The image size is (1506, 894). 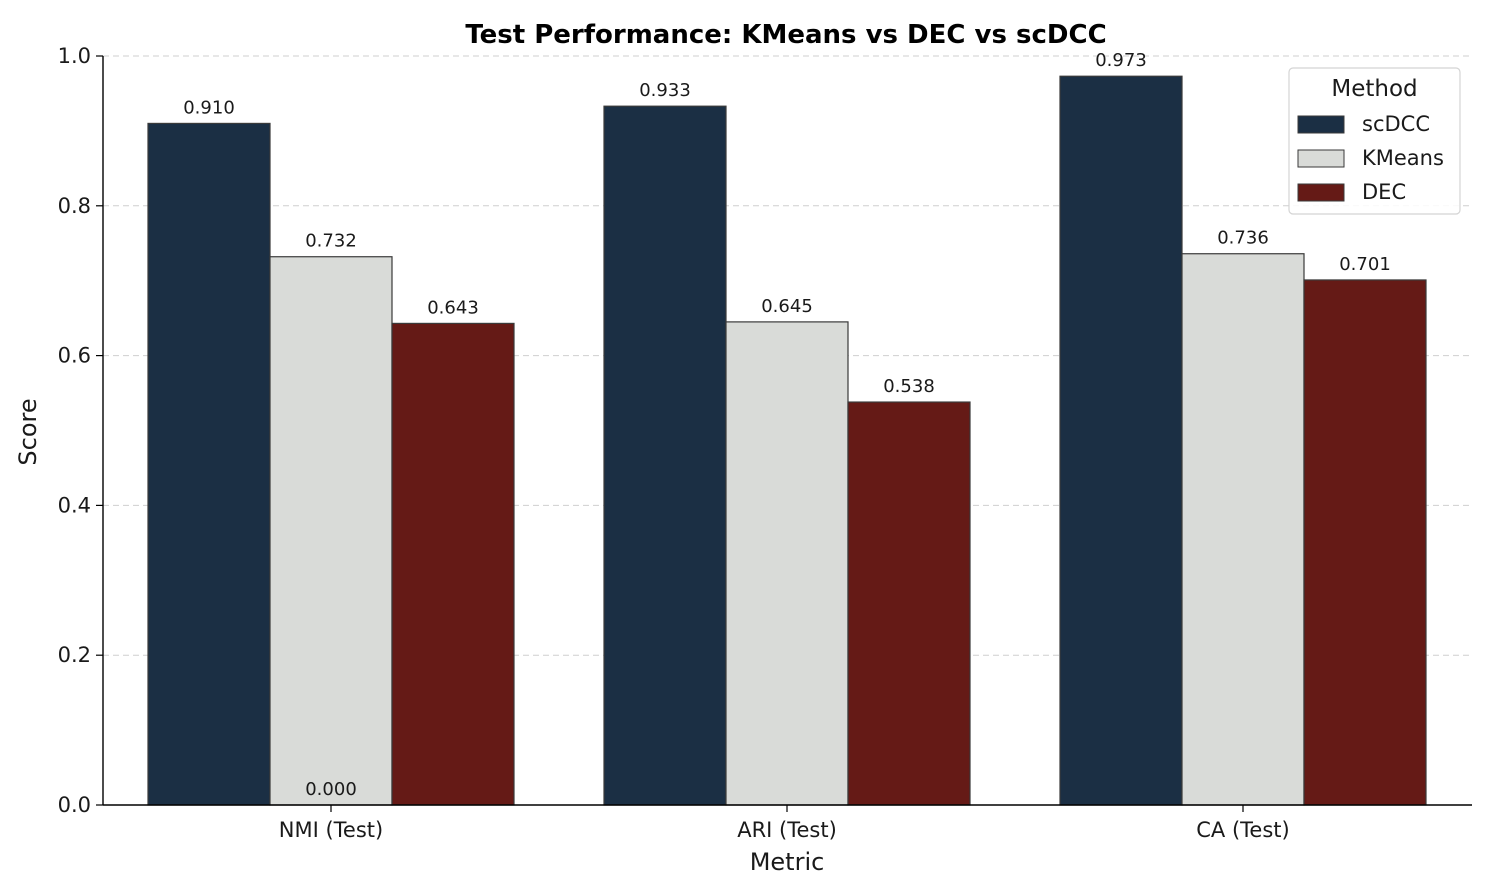 What do you see at coordinates (331, 241) in the screenshot?
I see `data-label-kmeans-1: 0.732` at bounding box center [331, 241].